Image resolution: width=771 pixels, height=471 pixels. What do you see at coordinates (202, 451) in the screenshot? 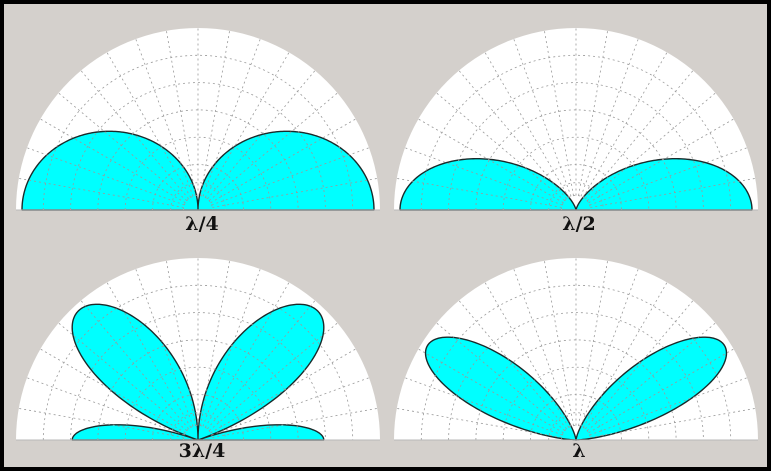
I see `caption-three-quarter-wave: 3λ/4` at bounding box center [202, 451].